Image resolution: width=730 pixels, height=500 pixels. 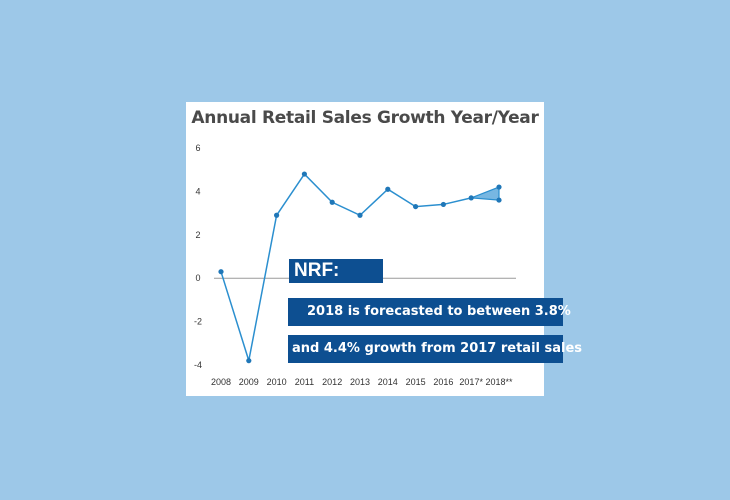 I want to click on series-line, so click(x=346, y=266).